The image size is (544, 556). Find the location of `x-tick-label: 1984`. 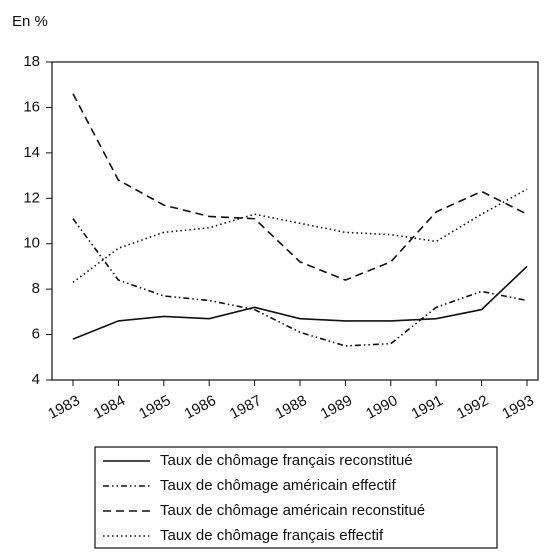

x-tick-label: 1984 is located at coordinates (109, 407).